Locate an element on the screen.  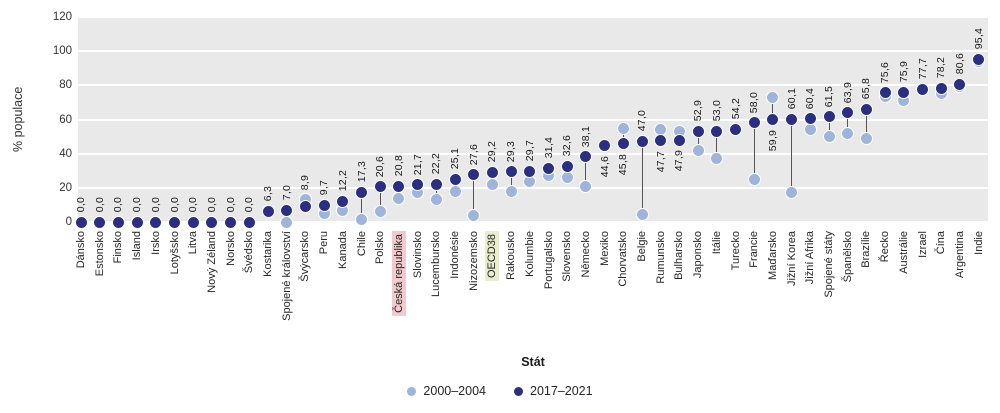
value-label: 47,0 is located at coordinates (642, 121).